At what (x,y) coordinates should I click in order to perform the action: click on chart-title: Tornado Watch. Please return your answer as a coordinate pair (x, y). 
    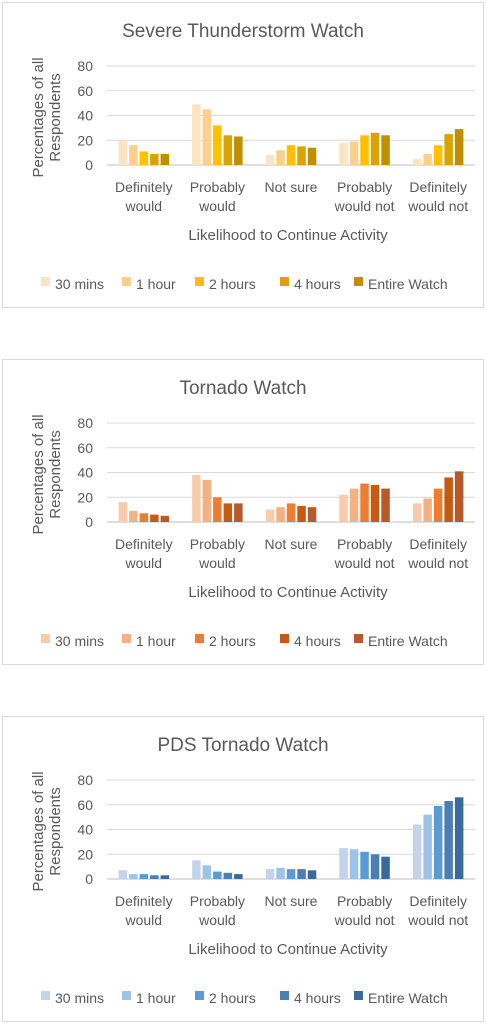
    Looking at the image, I should click on (242, 388).